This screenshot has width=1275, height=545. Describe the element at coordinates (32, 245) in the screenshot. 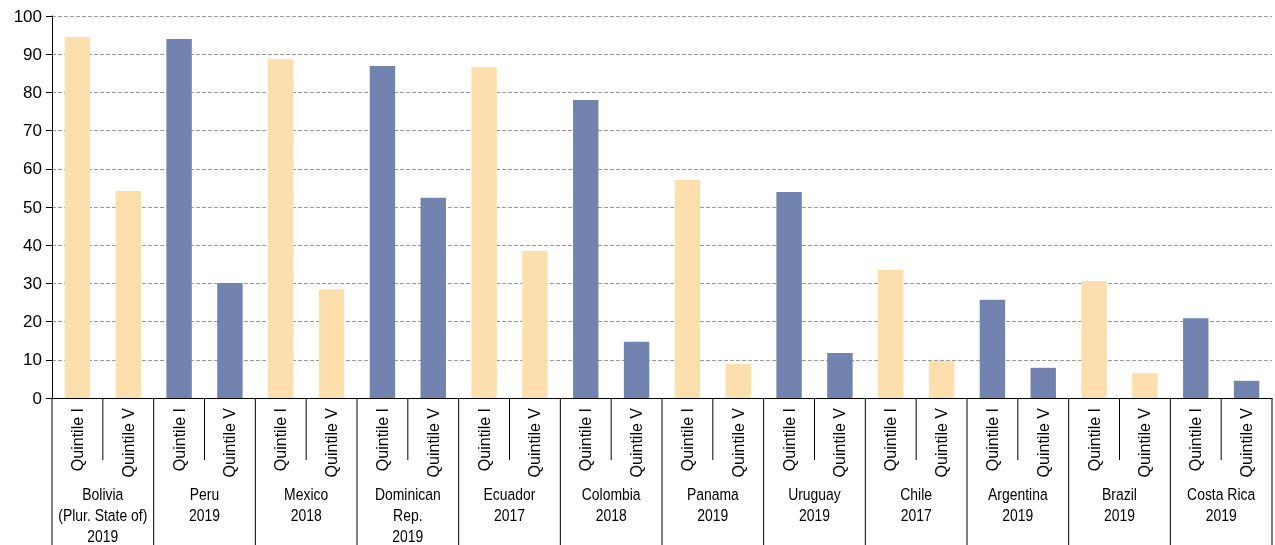

I see `y-tick-label: 40` at that location.